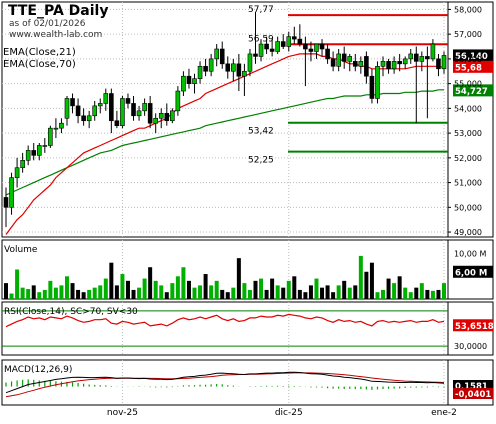 The image size is (496, 424). Describe the element at coordinates (39, 52) in the screenshot. I see `ema21-label: EMA(Close,21)` at that location.